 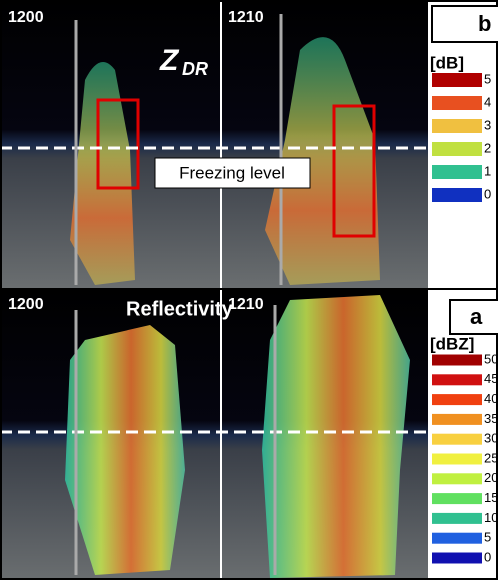 What do you see at coordinates (169, 60) in the screenshot?
I see `variable-label: Z` at bounding box center [169, 60].